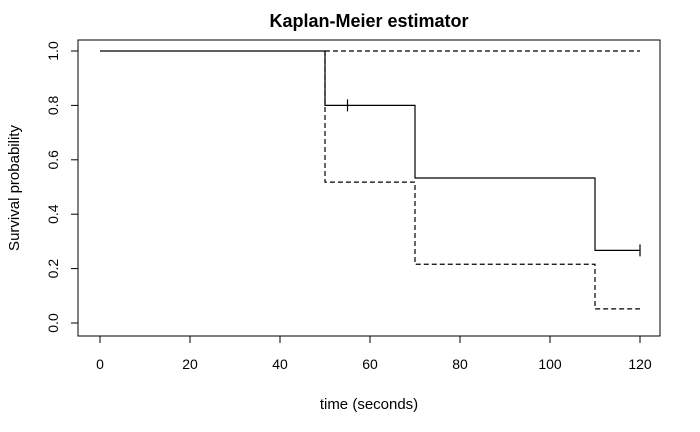 The width and height of the screenshot is (700, 432). What do you see at coordinates (369, 404) in the screenshot?
I see `x-axis-label: time (seconds)` at bounding box center [369, 404].